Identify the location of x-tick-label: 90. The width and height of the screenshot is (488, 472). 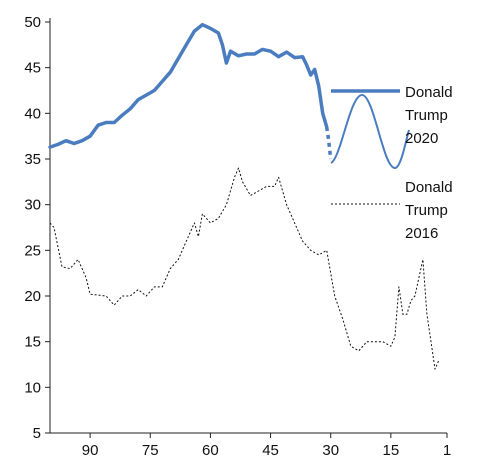
(90, 450).